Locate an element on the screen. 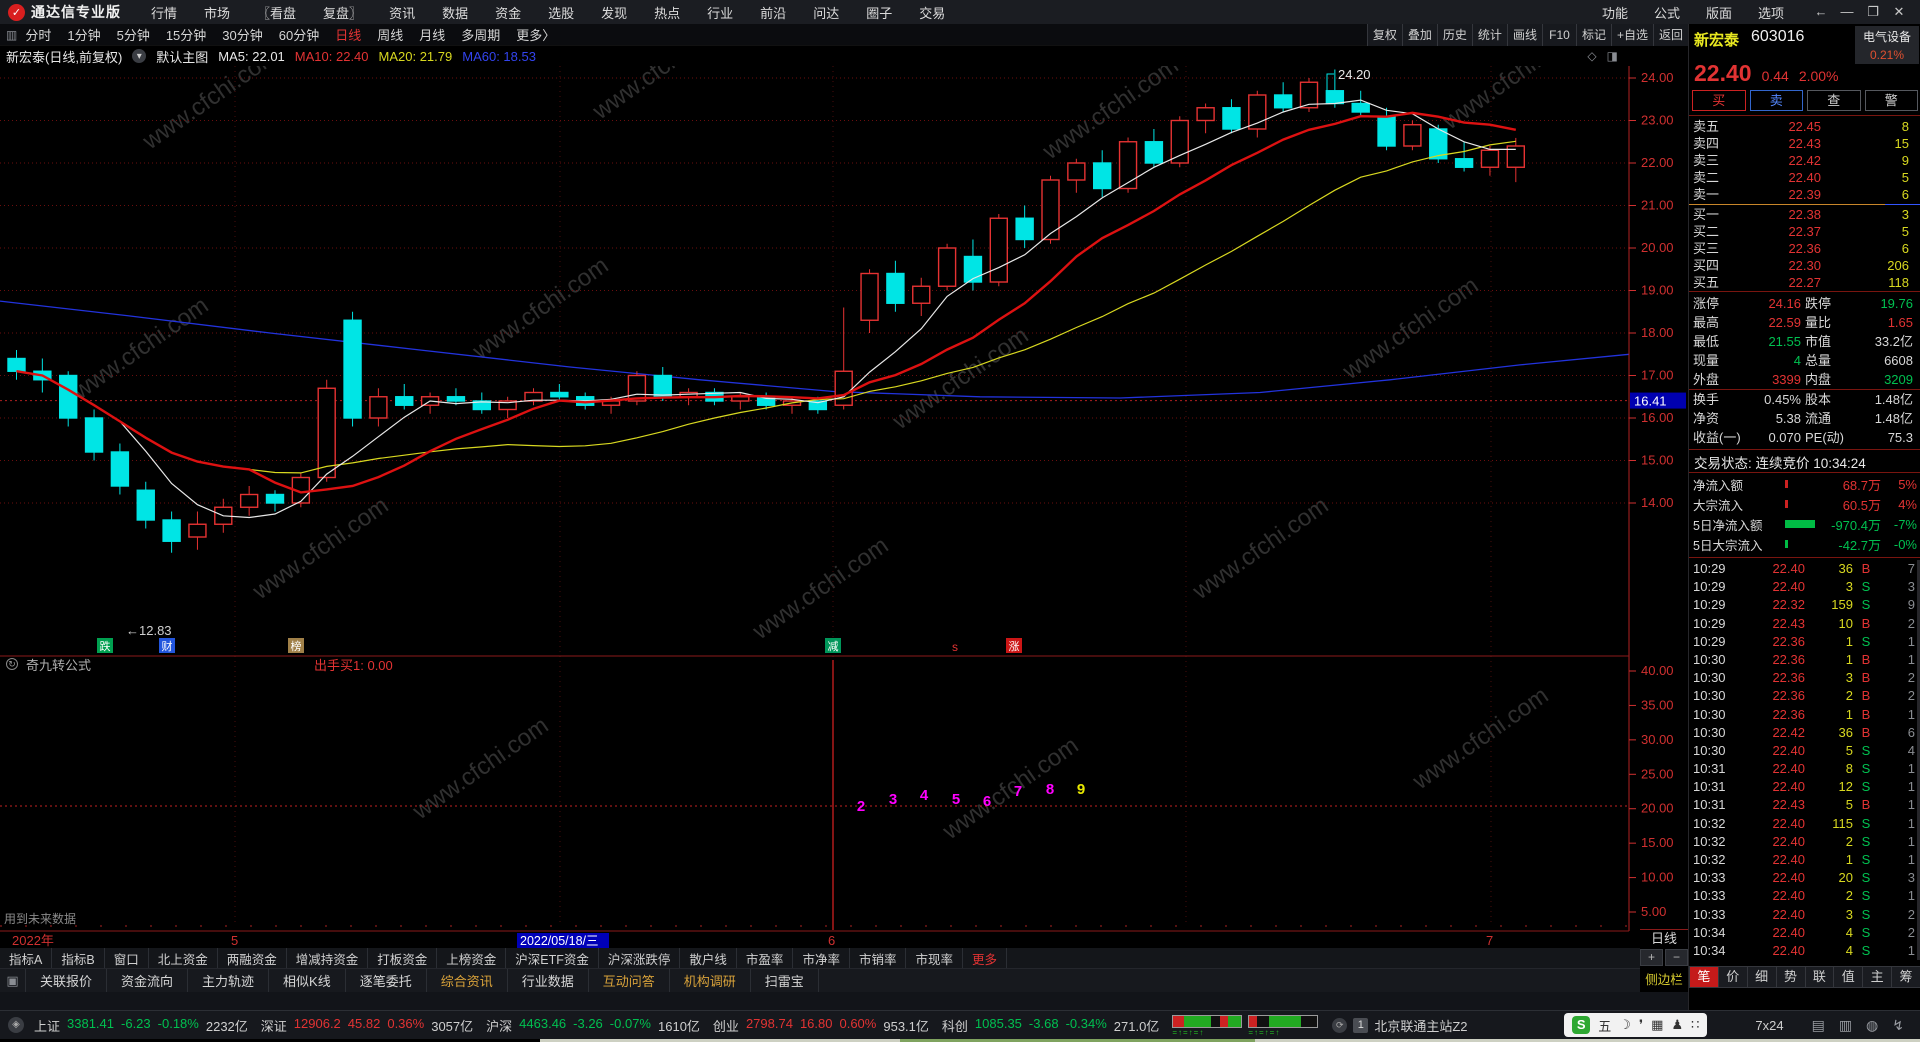 The height and width of the screenshot is (1042, 1920). chart-tool-button: +自选 is located at coordinates (1631, 34).